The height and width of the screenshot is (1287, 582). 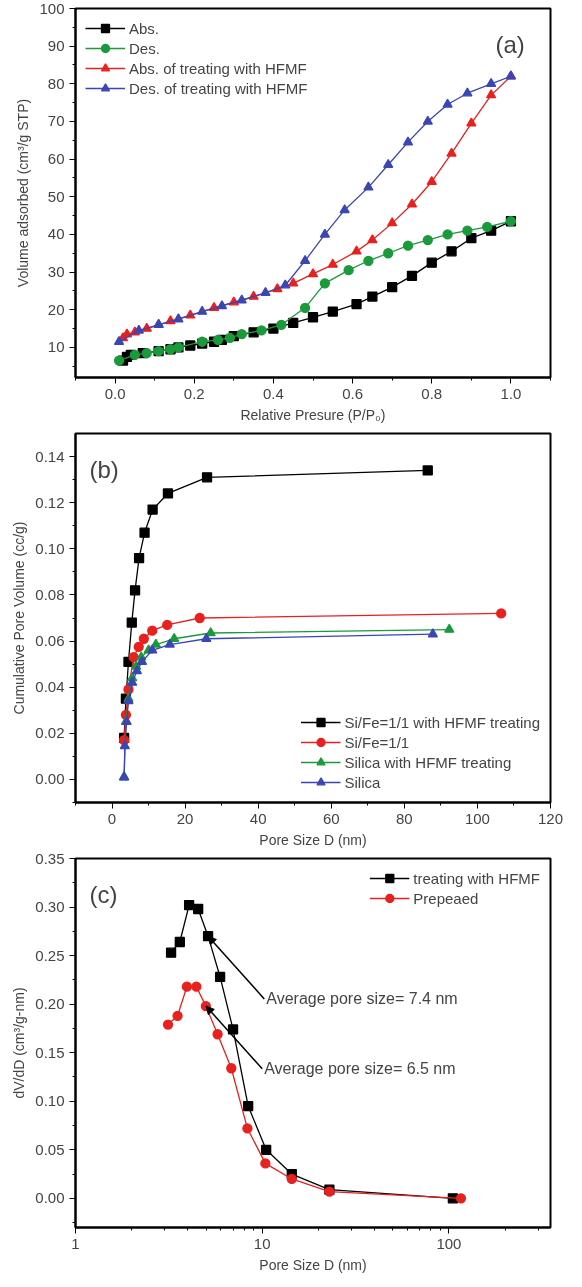 I want to click on annotation: Average pore size= 6.5 nm, so click(x=360, y=1069).